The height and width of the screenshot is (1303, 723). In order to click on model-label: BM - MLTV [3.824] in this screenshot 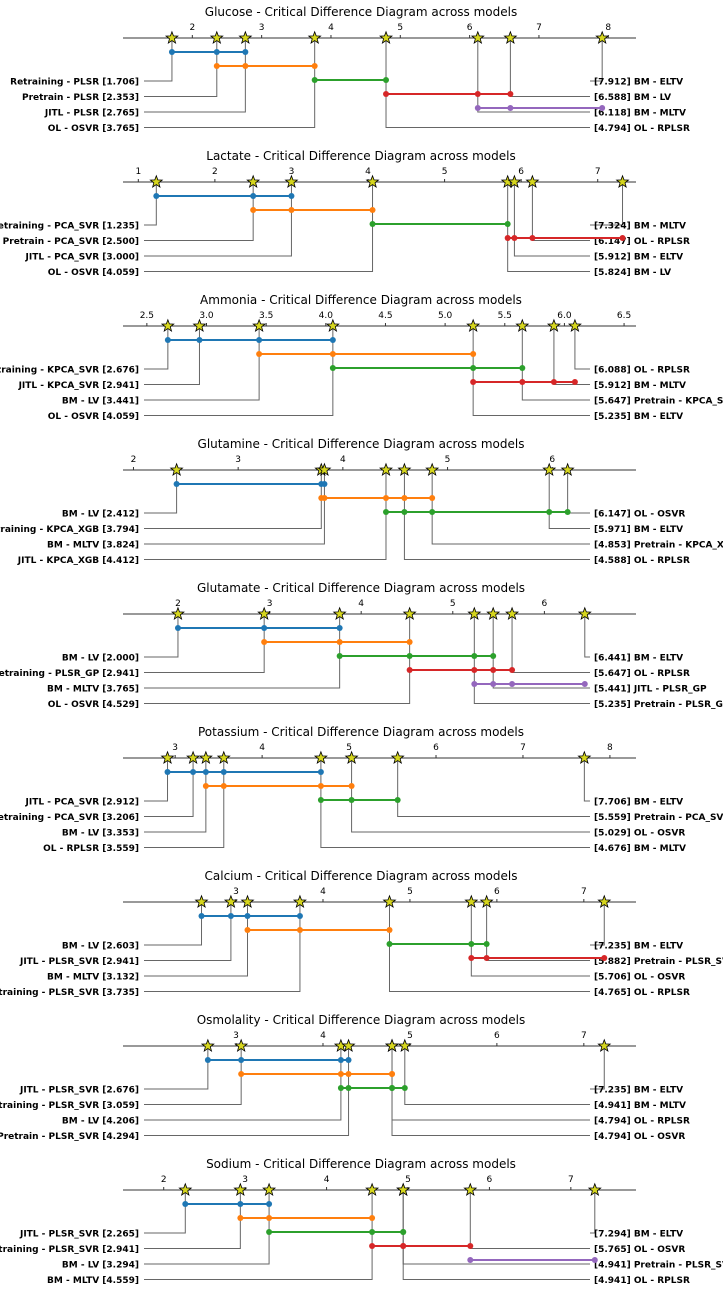, I will do `click(93, 546)`.